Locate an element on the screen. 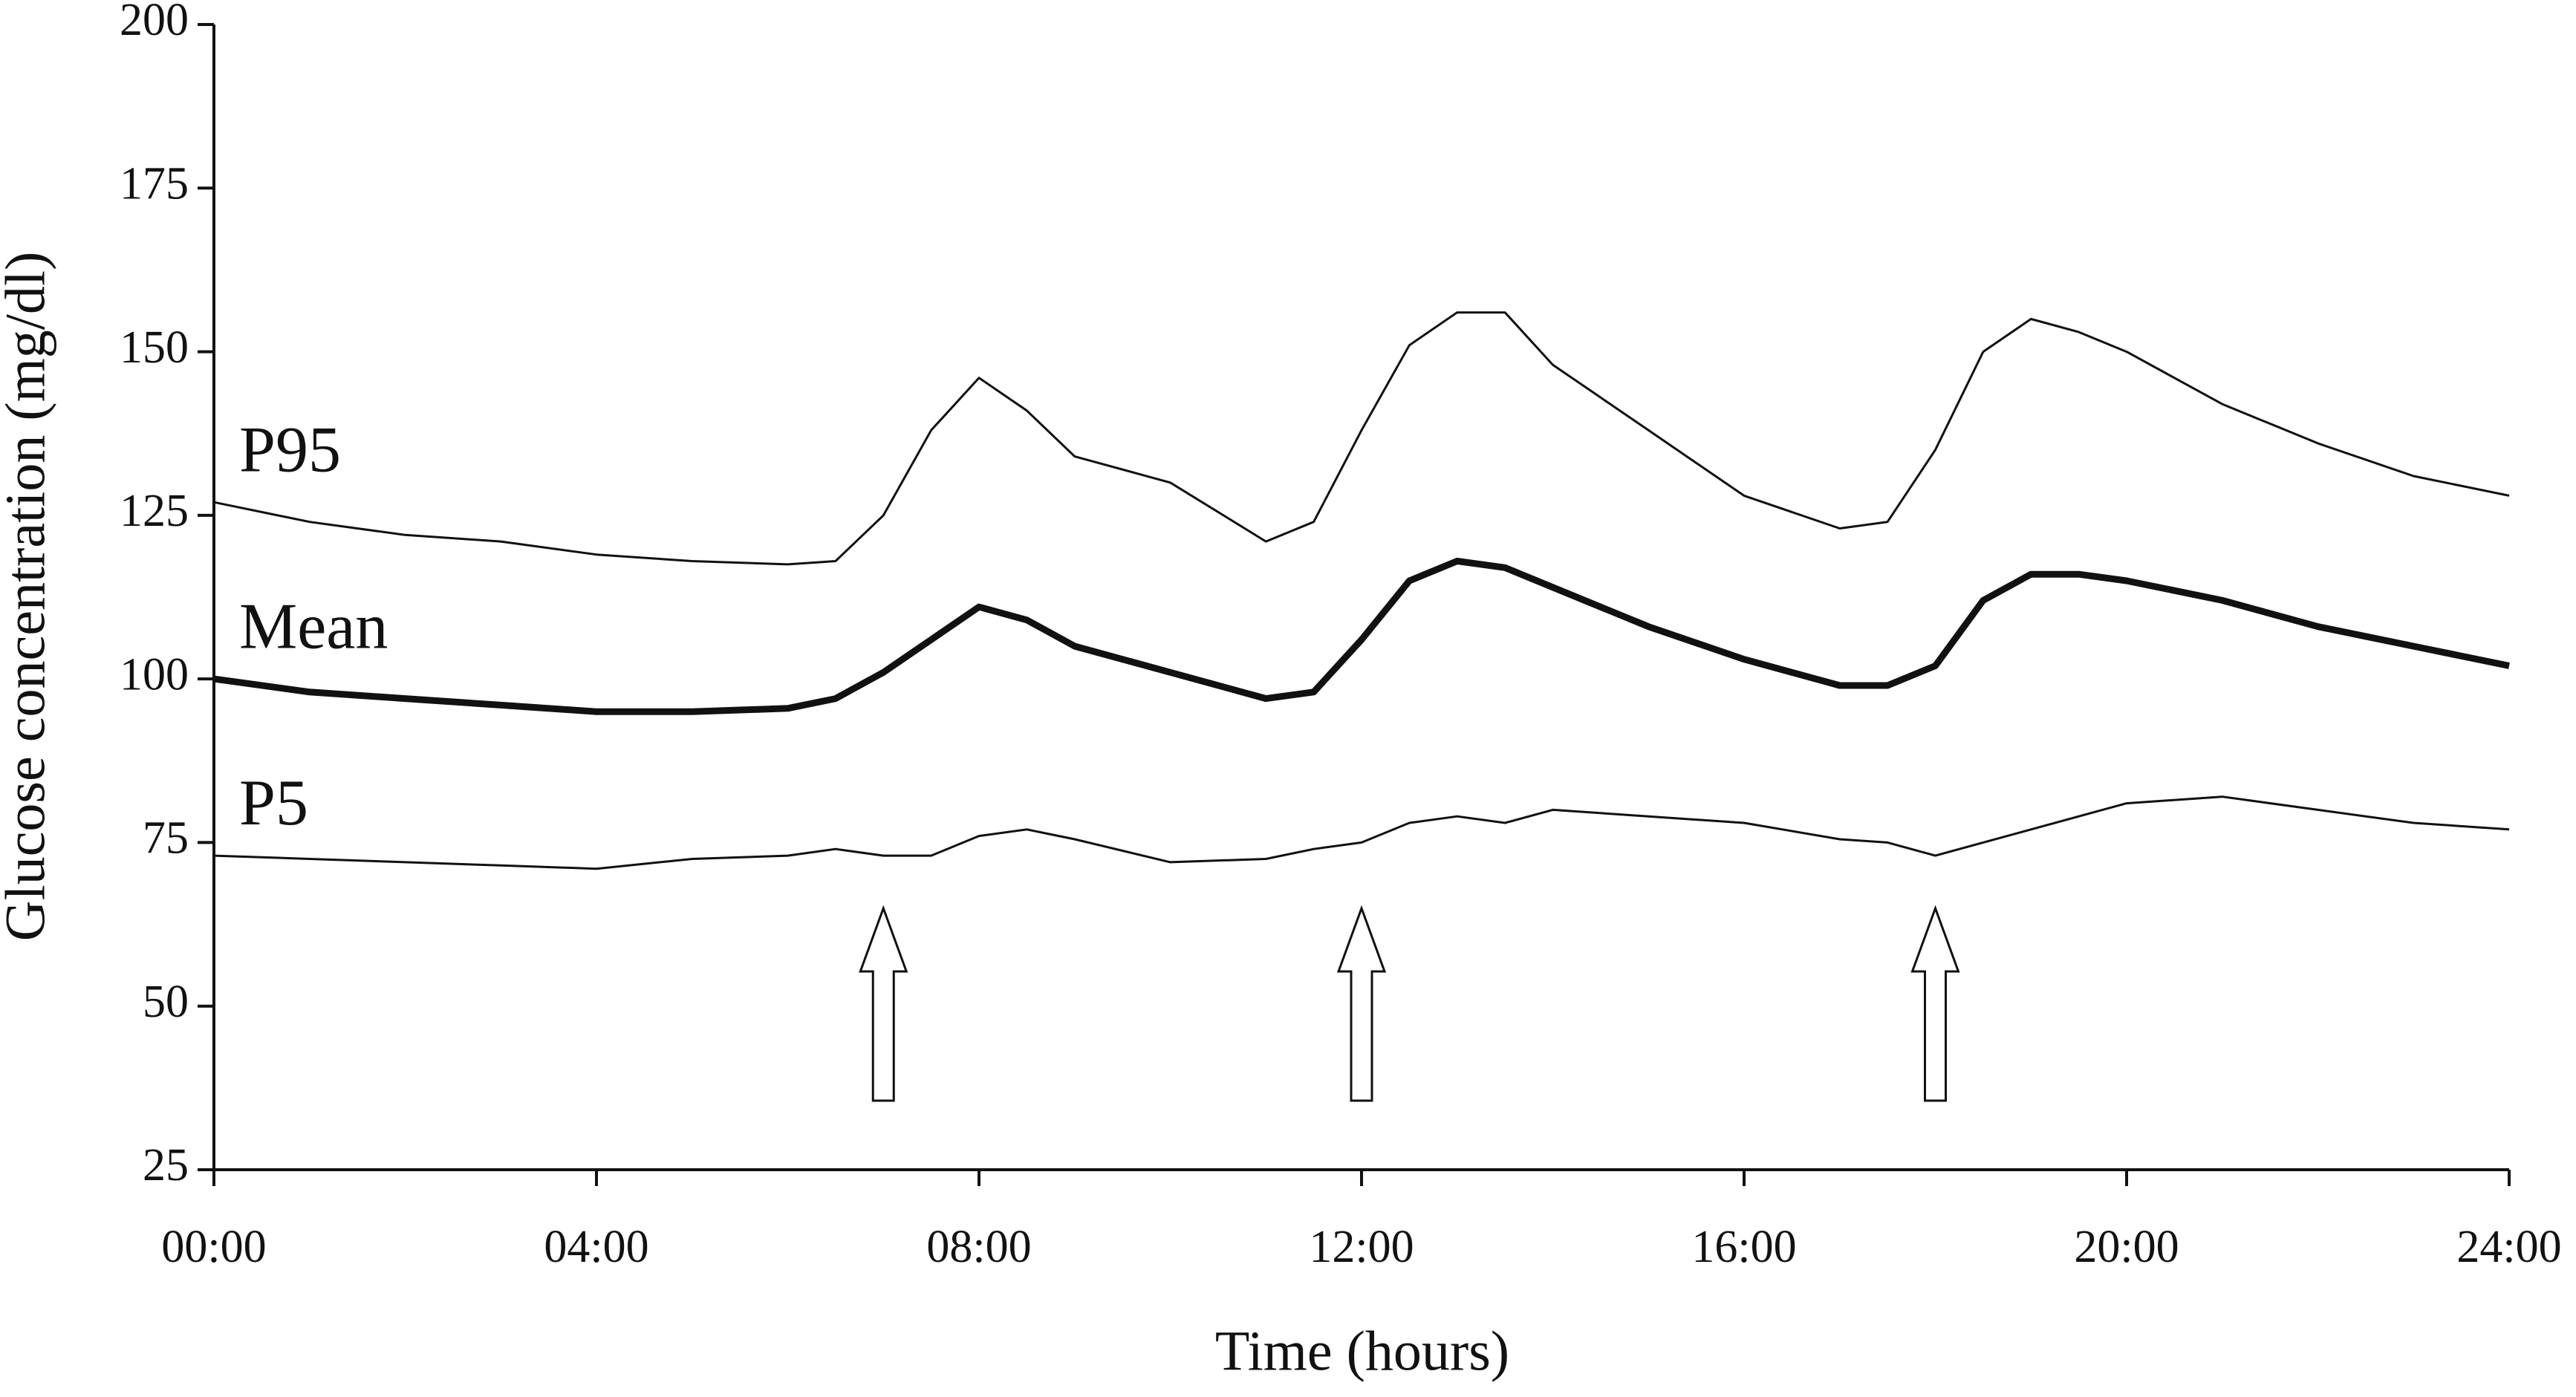  y-tick-label: 100 is located at coordinates (154, 675).